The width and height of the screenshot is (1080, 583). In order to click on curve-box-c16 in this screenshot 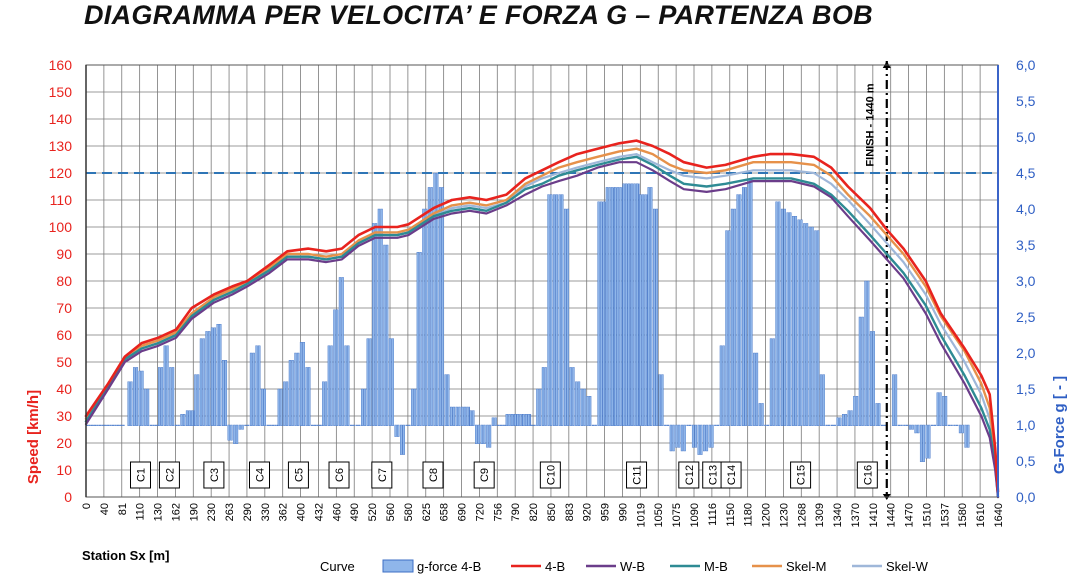, I will do `click(867, 475)`.